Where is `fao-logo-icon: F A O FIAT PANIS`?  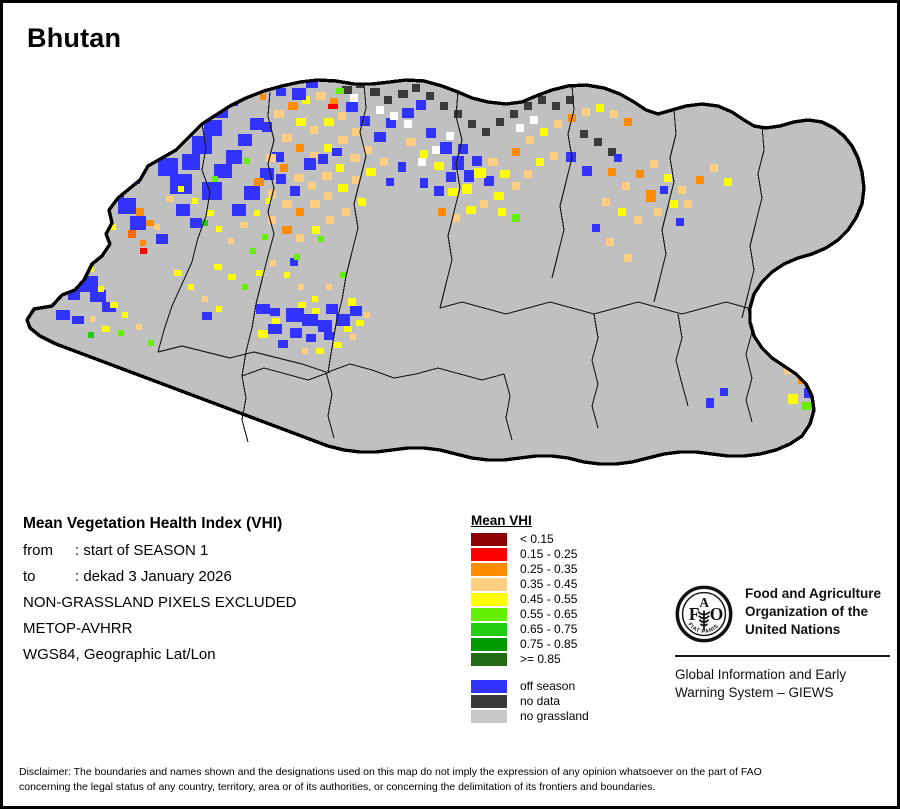
fao-logo-icon: F A O FIAT PANIS is located at coordinates (704, 614).